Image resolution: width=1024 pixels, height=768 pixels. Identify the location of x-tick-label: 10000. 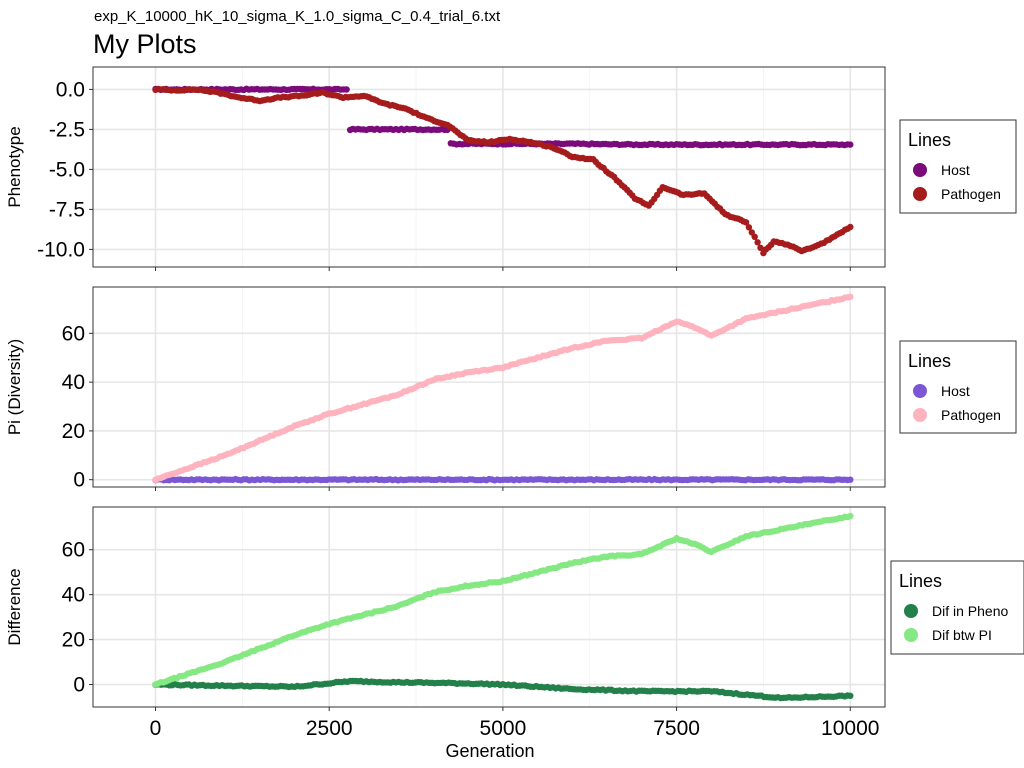
(850, 728).